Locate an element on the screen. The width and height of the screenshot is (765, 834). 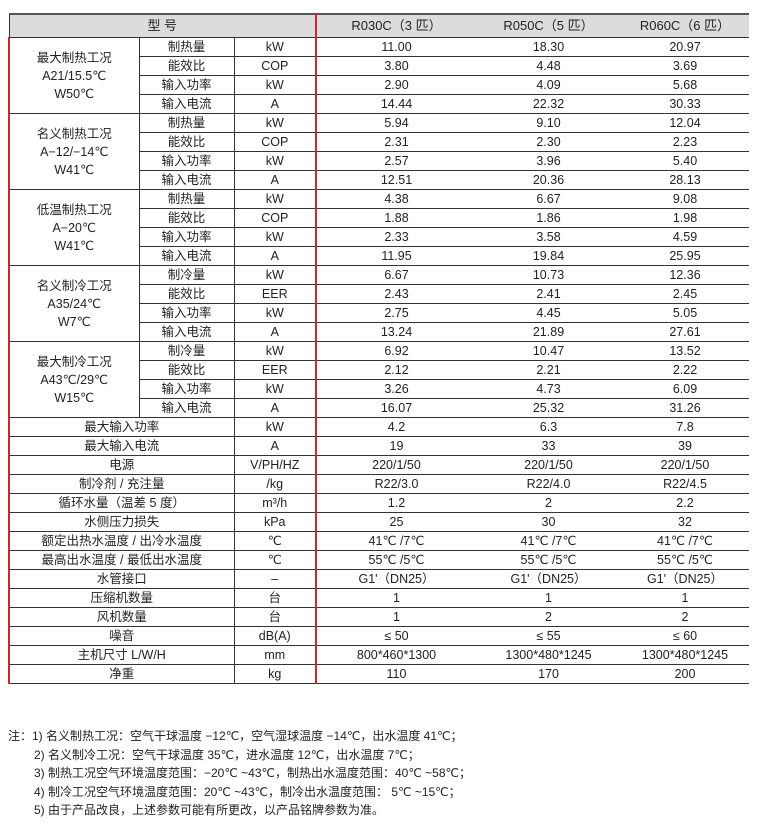
table-row: 输入功率 kW 2.33 3.58 4.59 is located at coordinates (379, 237).